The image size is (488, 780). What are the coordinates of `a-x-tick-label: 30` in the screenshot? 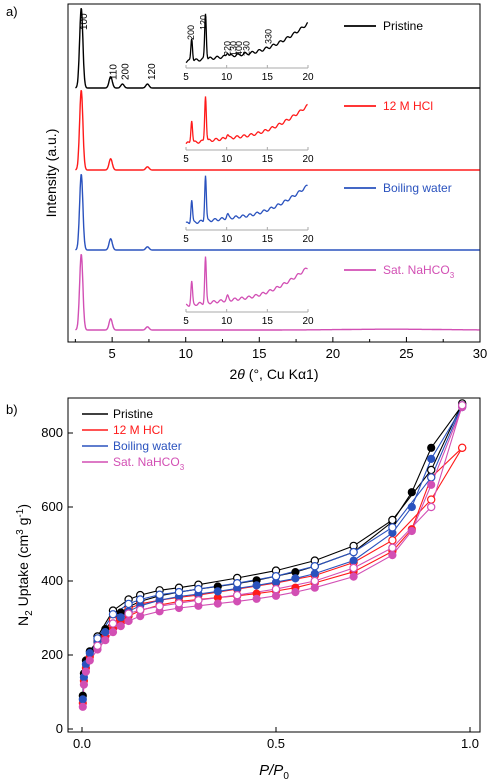 It's located at (480, 353).